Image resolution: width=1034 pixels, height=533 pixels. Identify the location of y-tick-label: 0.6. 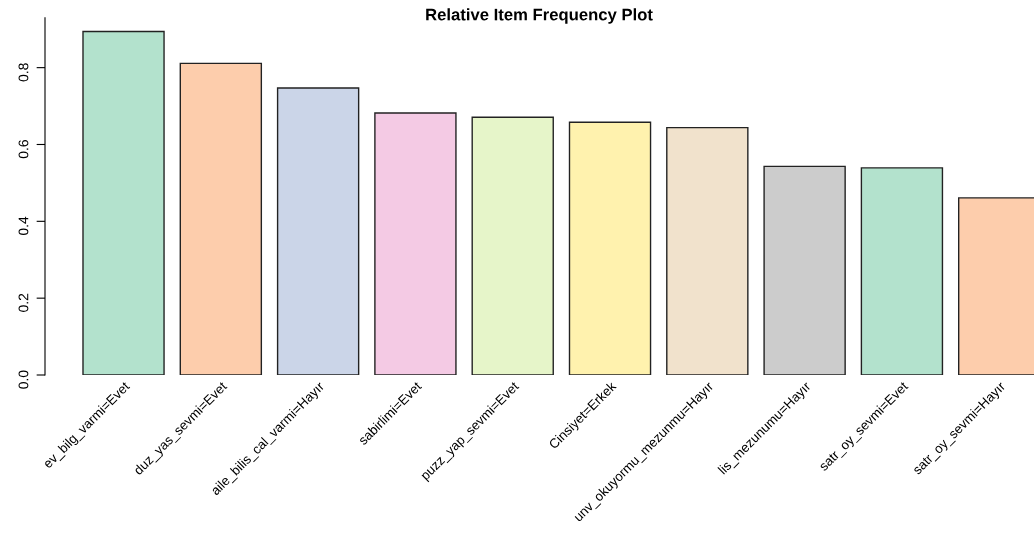
(23, 149).